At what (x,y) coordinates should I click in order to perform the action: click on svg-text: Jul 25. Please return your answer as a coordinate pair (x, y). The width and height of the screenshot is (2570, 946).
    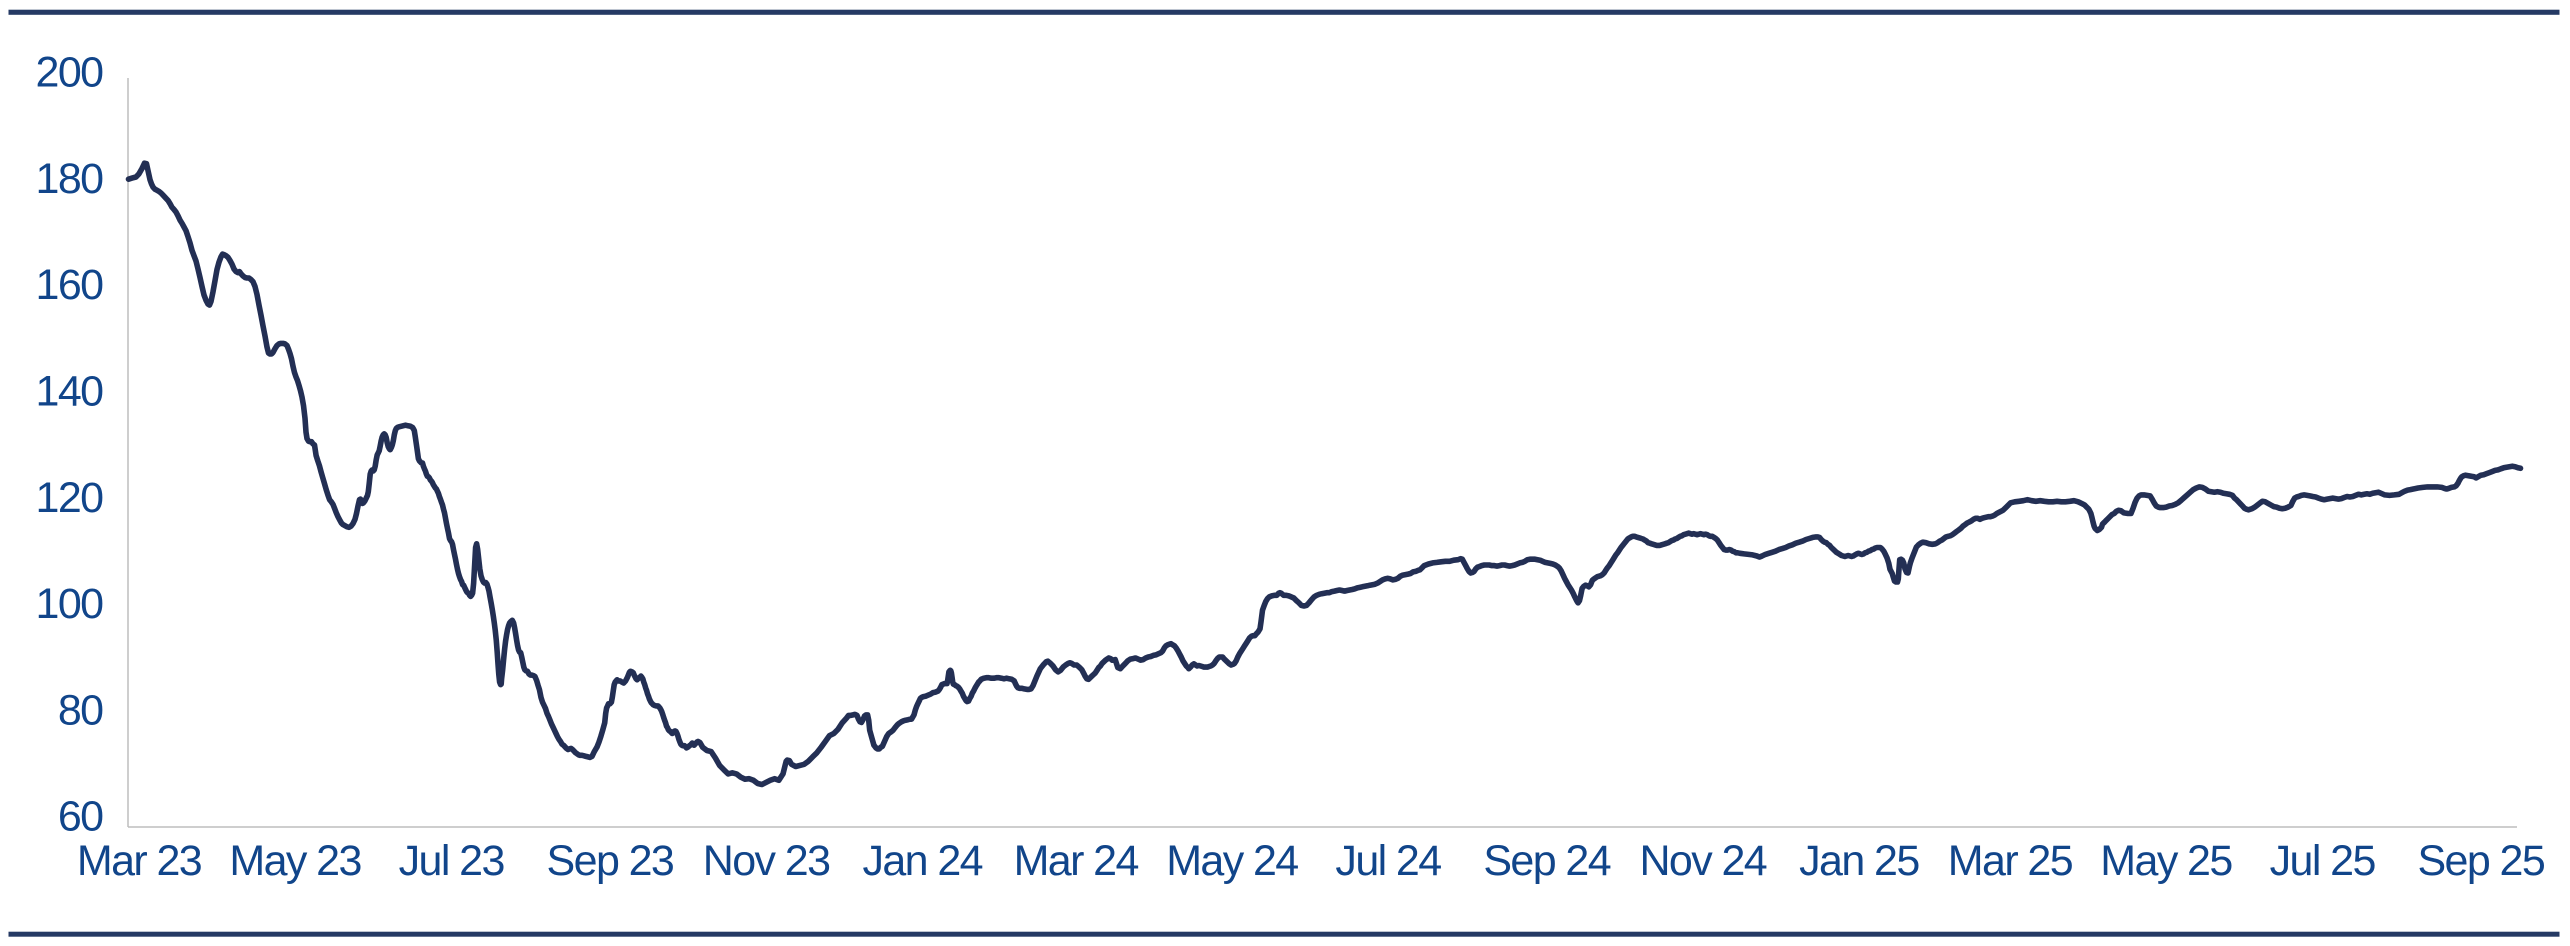
    Looking at the image, I should click on (2323, 861).